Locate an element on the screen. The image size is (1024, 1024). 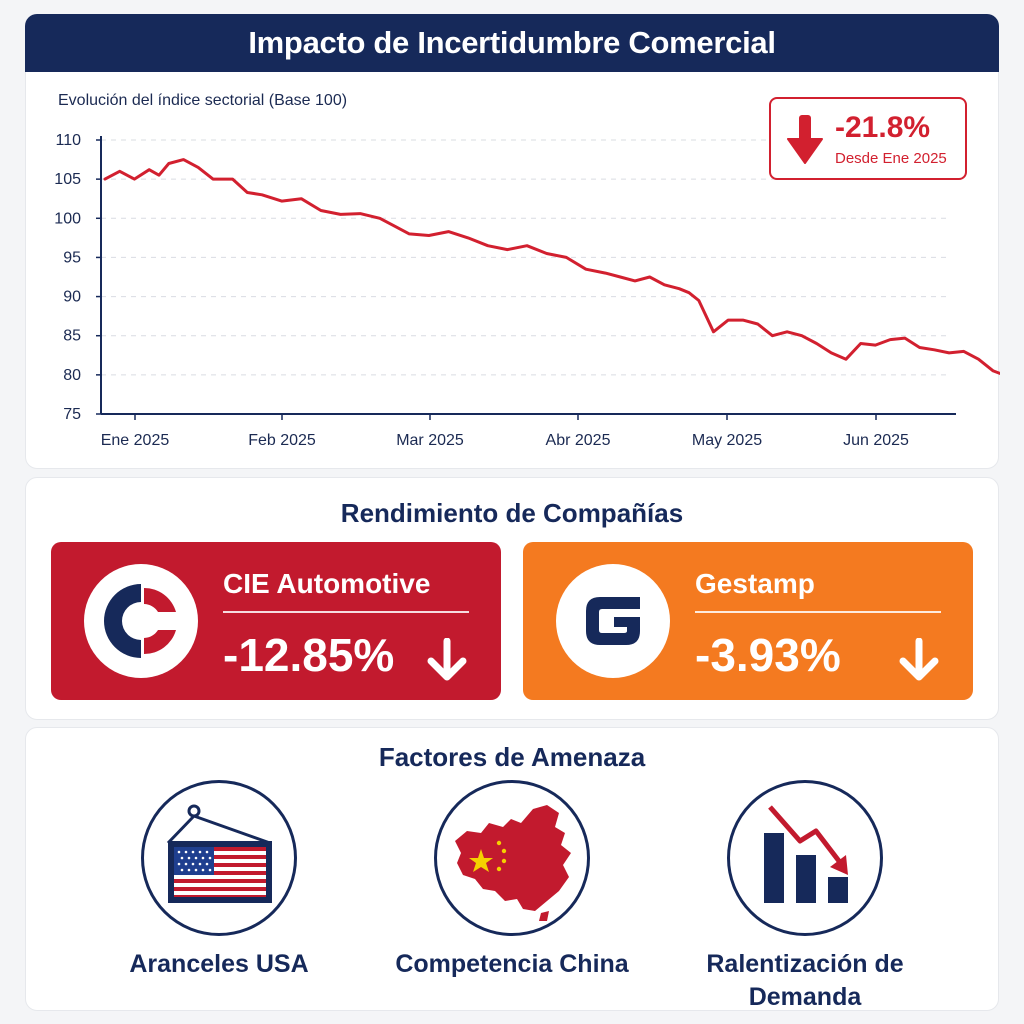
company-card-gestamp: Gestamp -3.93% is located at coordinates (748, 621).